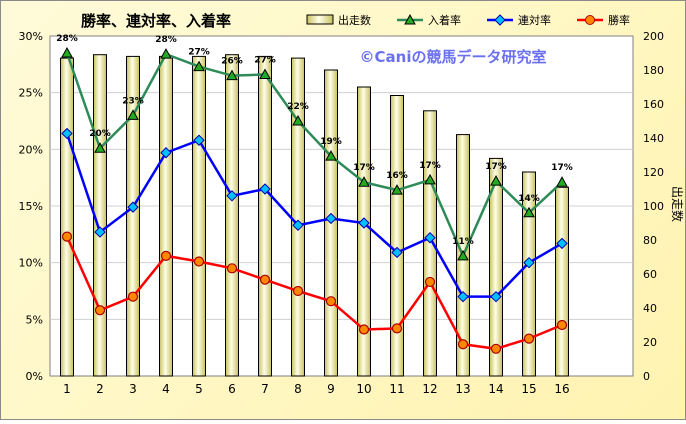 This screenshot has width=686, height=424. Describe the element at coordinates (34, 319) in the screenshot. I see `y-left-tick-label: 5%` at that location.